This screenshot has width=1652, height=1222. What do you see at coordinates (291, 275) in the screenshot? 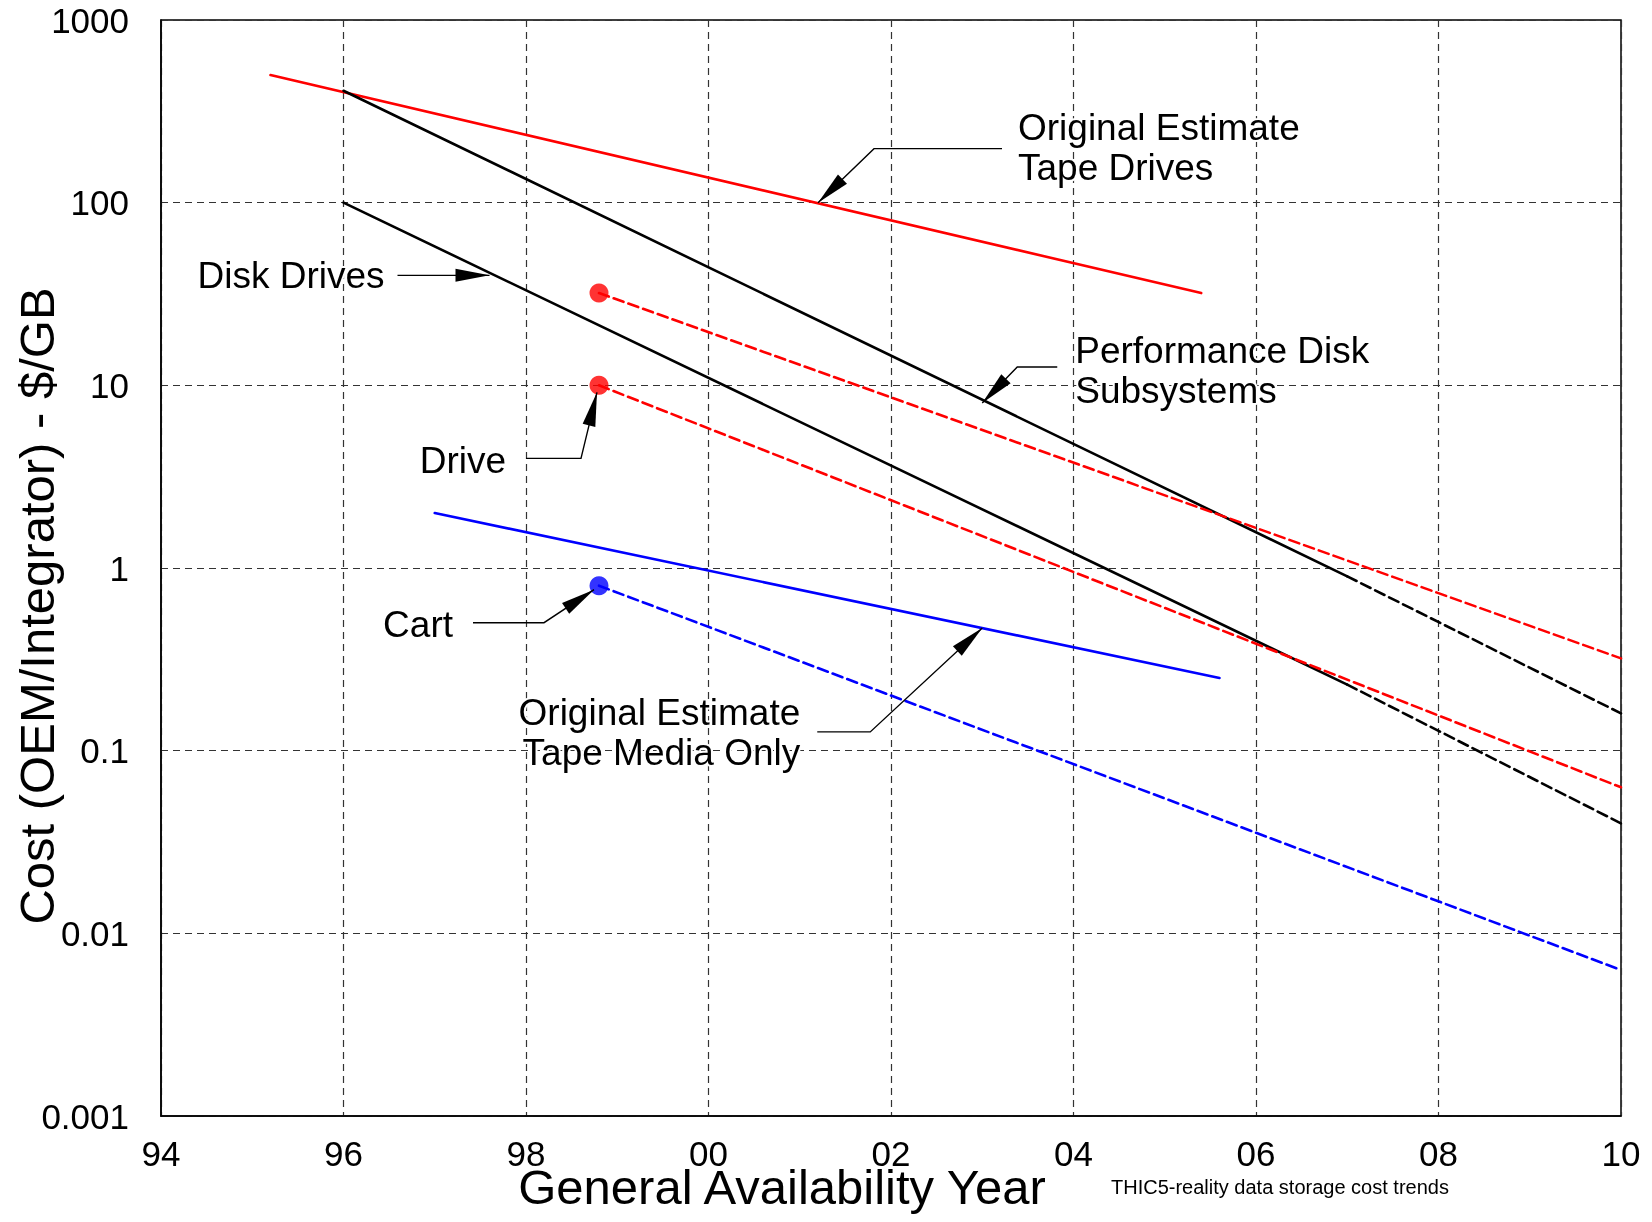
I see `annotation: Disk Drives` at bounding box center [291, 275].